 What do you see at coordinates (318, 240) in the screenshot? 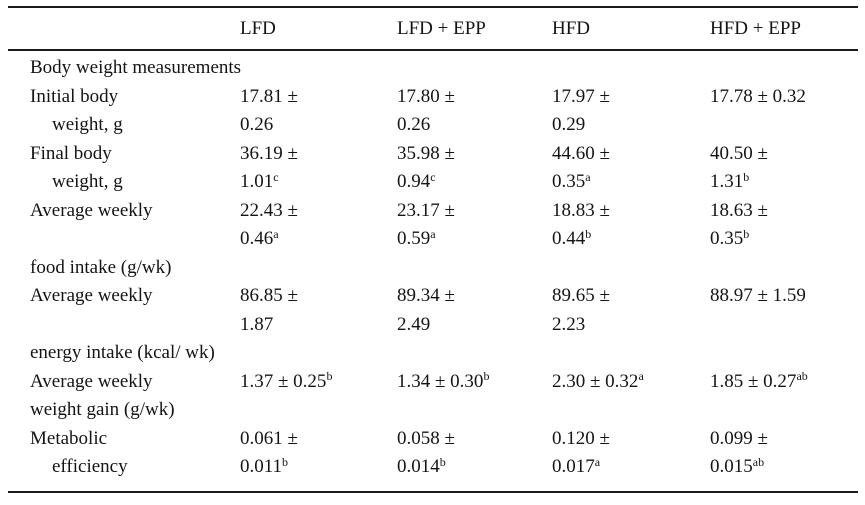
I see `value-cell-lfd: 22.43 ± 0.46a` at bounding box center [318, 240].